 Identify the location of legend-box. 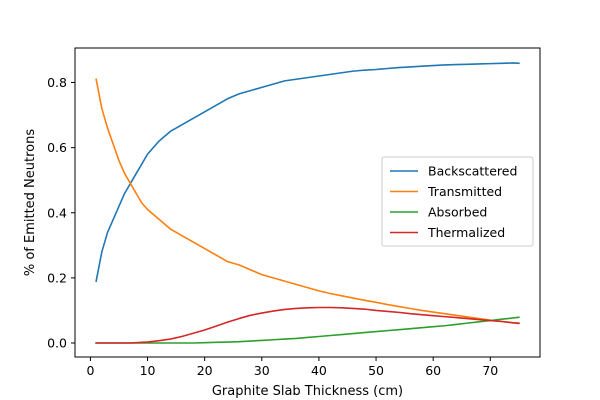
(457, 201).